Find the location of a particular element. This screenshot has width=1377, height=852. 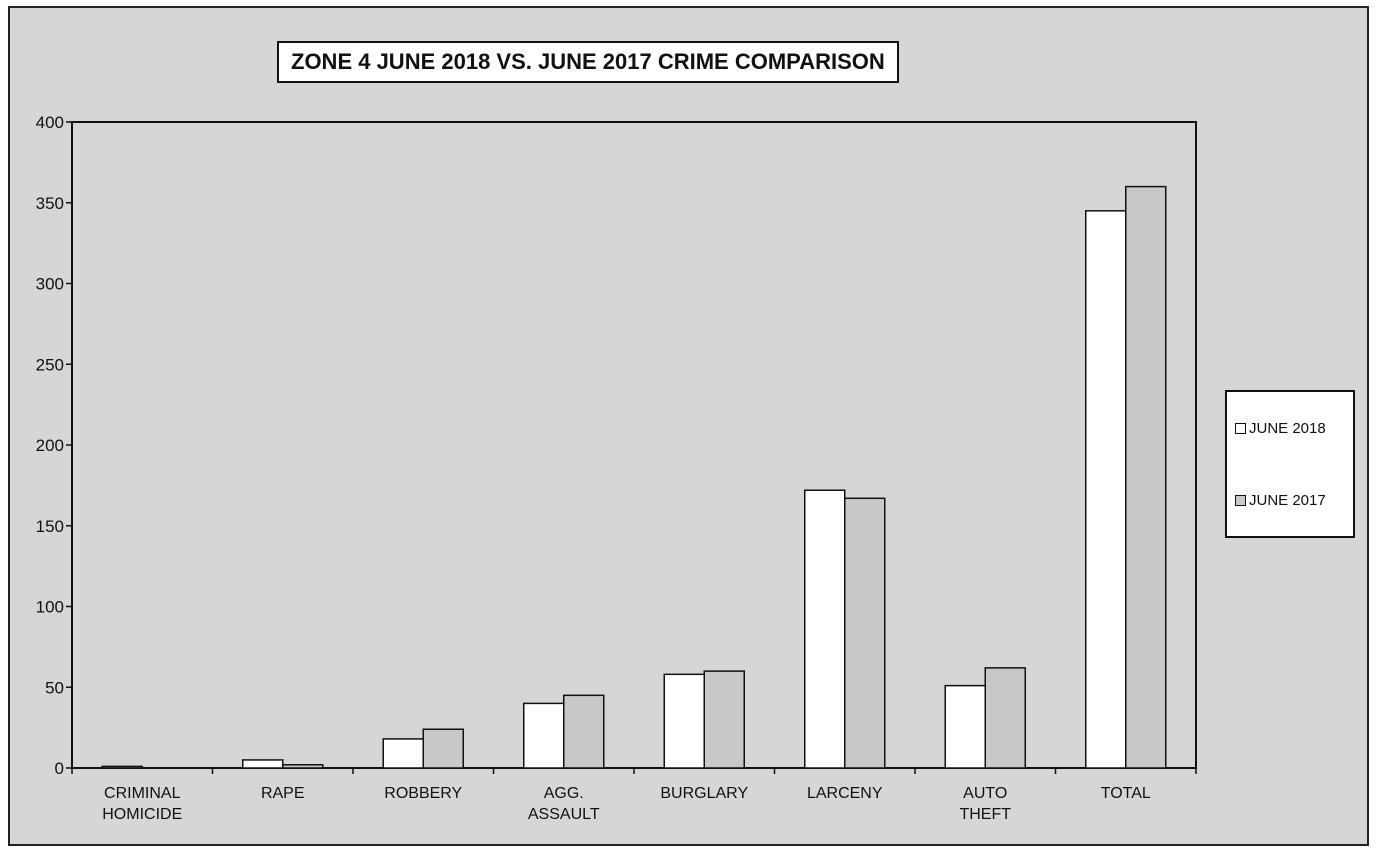

legend: JUNE 2018 JUNE 2017 is located at coordinates (1290, 464).